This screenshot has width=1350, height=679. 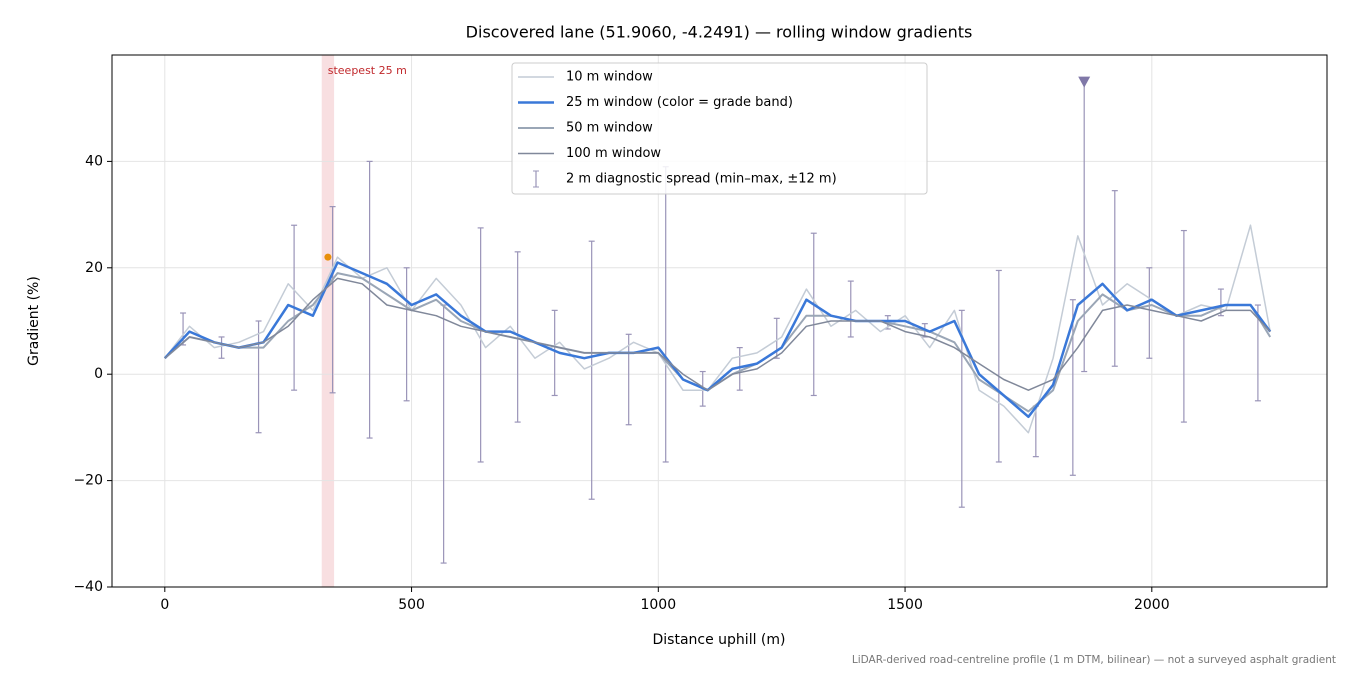 I want to click on legend-label: 10 m window, so click(x=609, y=77).